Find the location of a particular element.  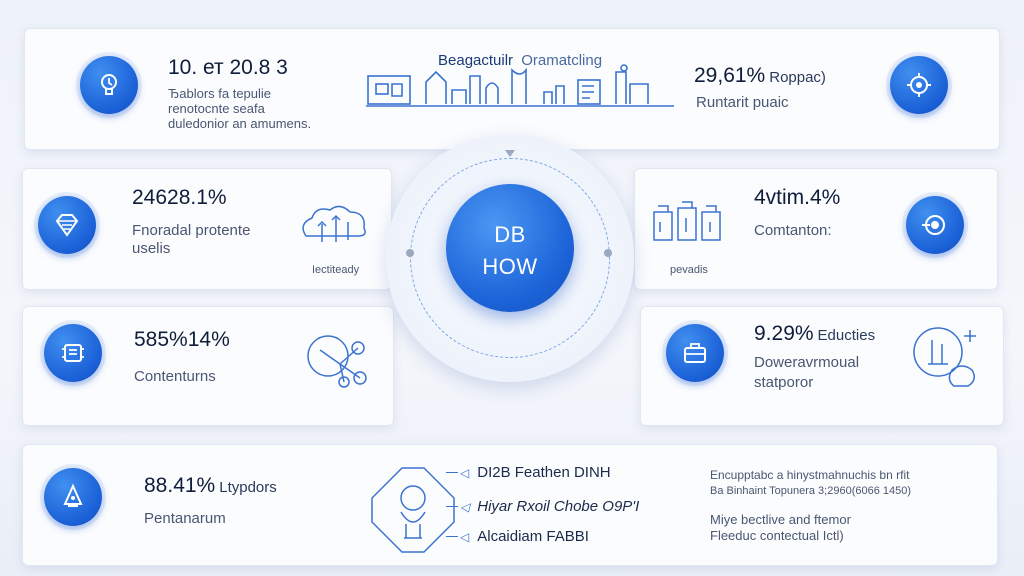

lightbulb-icon is located at coordinates (109, 84).